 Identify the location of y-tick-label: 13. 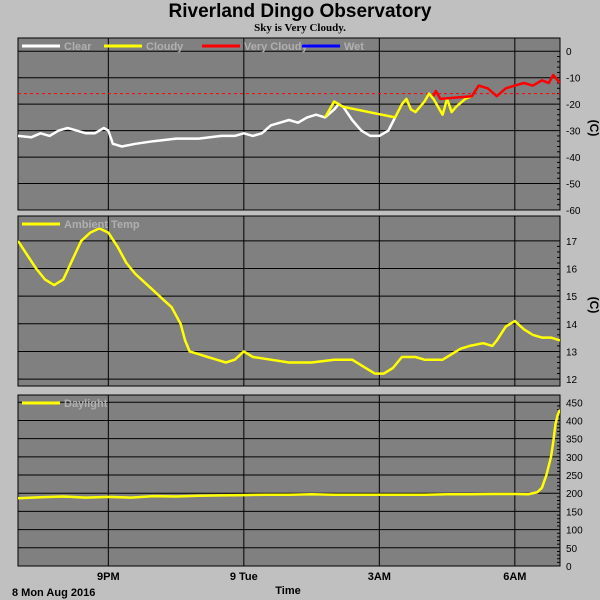
(572, 352).